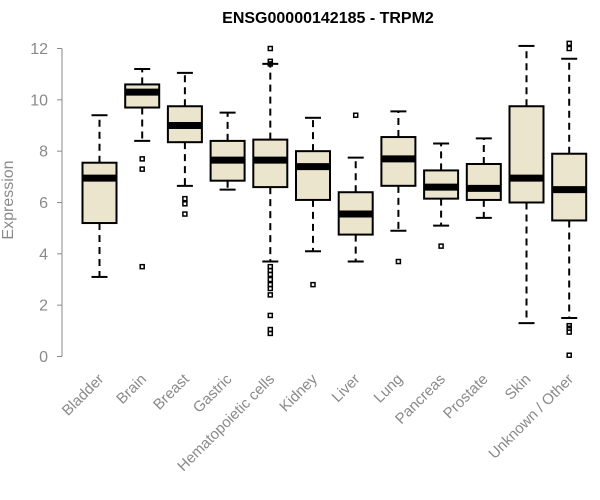 The image size is (600, 500). Describe the element at coordinates (8, 199) in the screenshot. I see `y-axis-title: Expression` at that location.